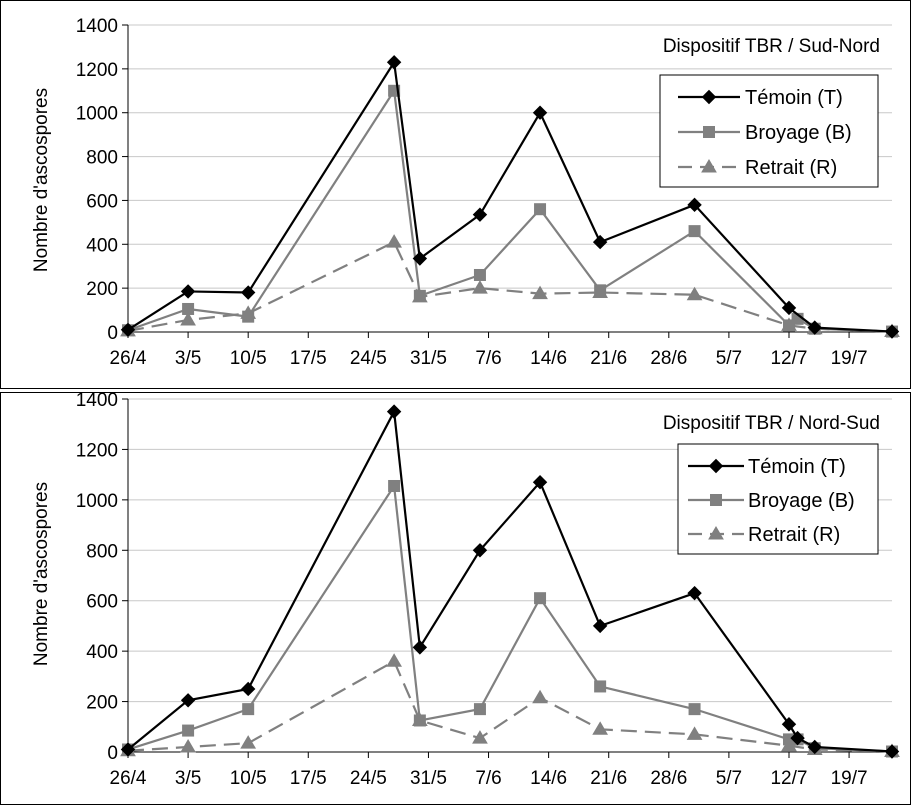  Describe the element at coordinates (488, 778) in the screenshot. I see `x-tick-label: 7/6` at that location.